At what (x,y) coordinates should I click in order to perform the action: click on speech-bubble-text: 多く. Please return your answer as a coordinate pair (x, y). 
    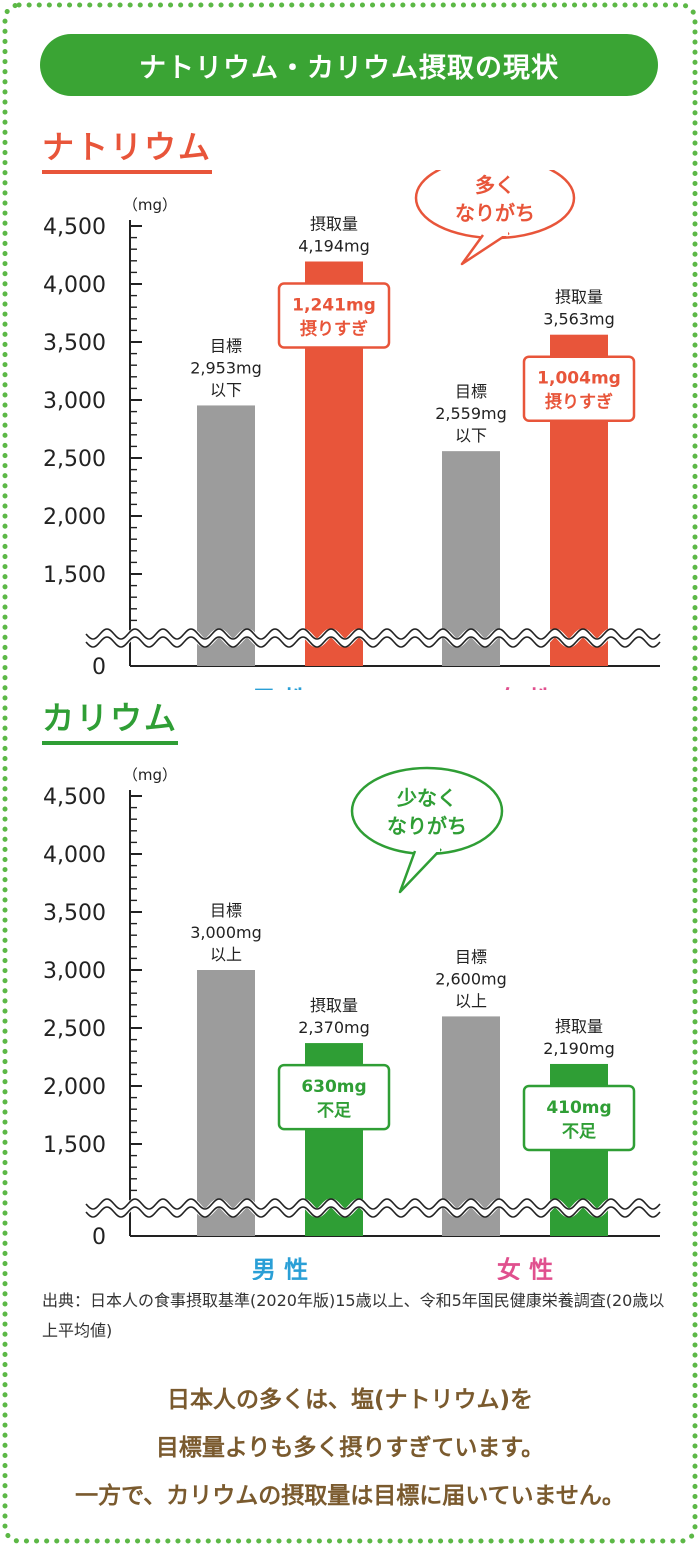
    Looking at the image, I should click on (495, 185).